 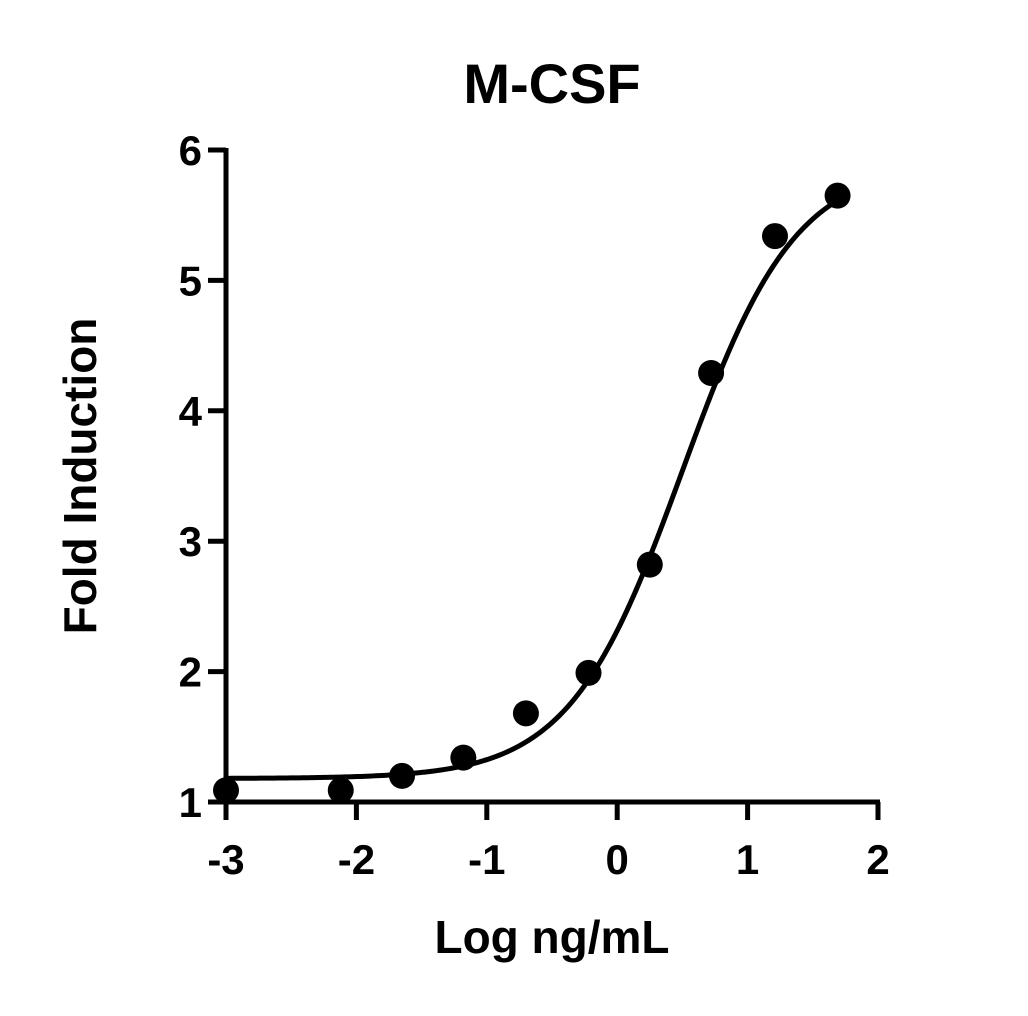 I want to click on y-tick-label: 6, so click(x=190, y=150).